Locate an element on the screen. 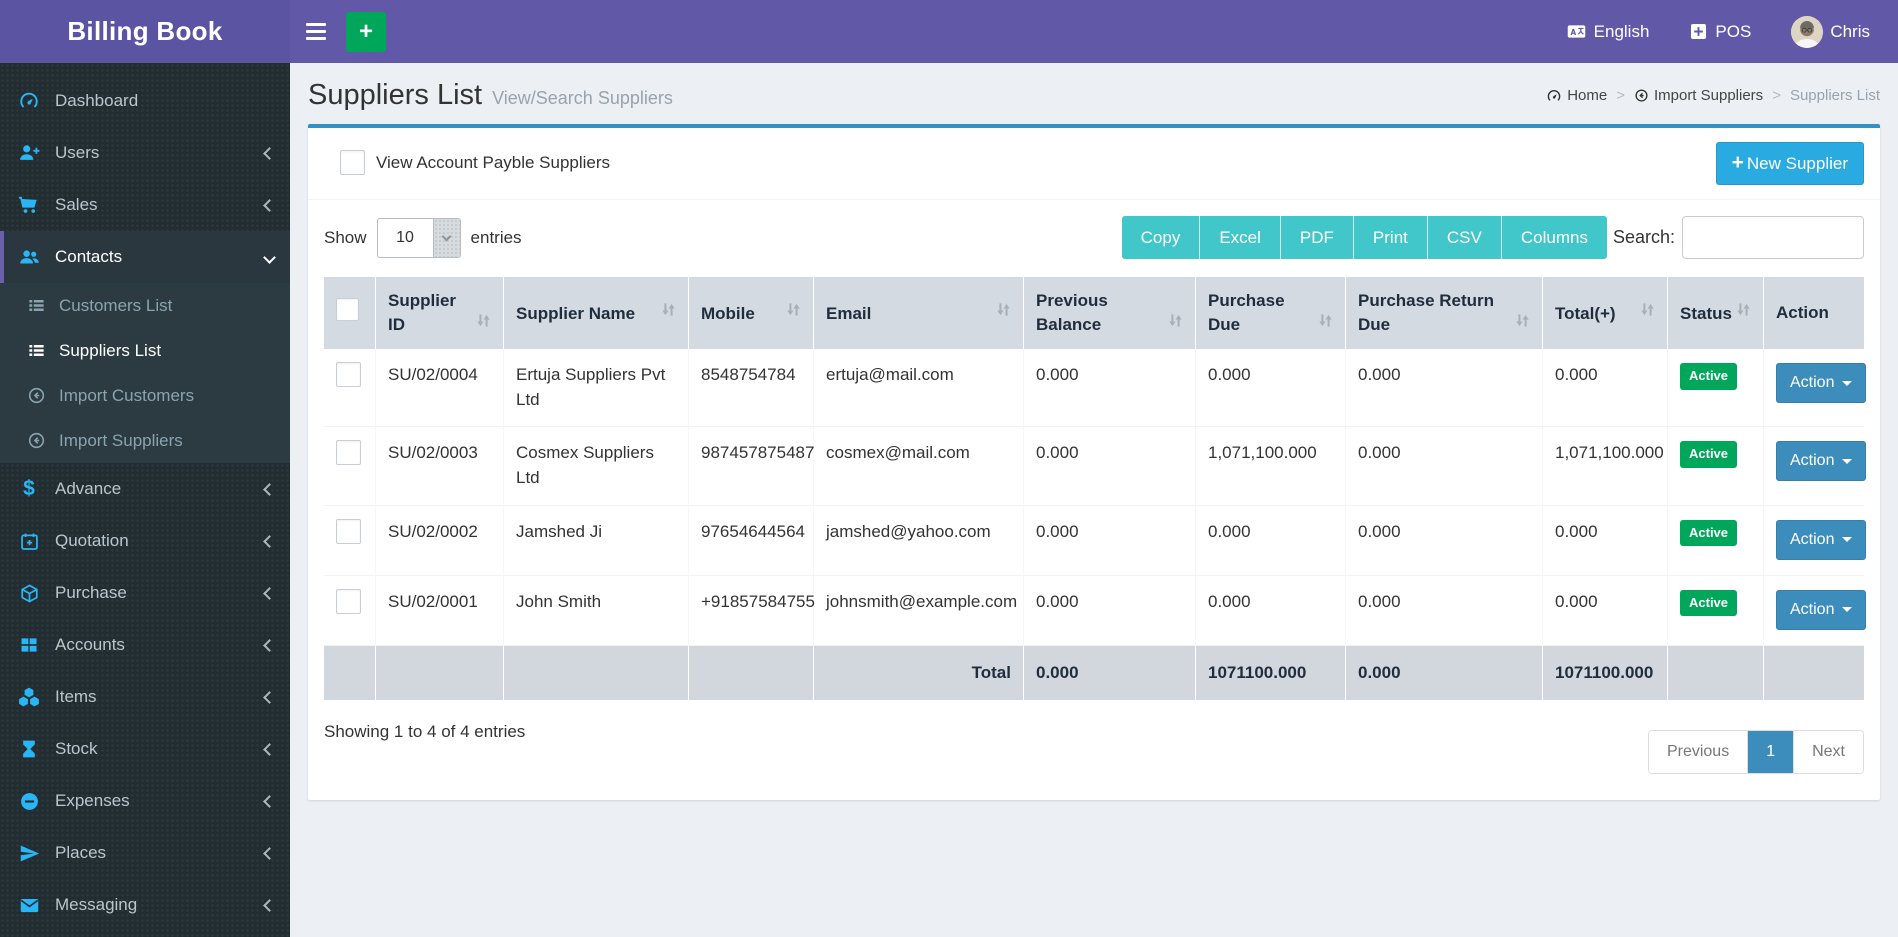 Image resolution: width=1898 pixels, height=937 pixels. sidebar-item-quotation: Quotation is located at coordinates (145, 541).